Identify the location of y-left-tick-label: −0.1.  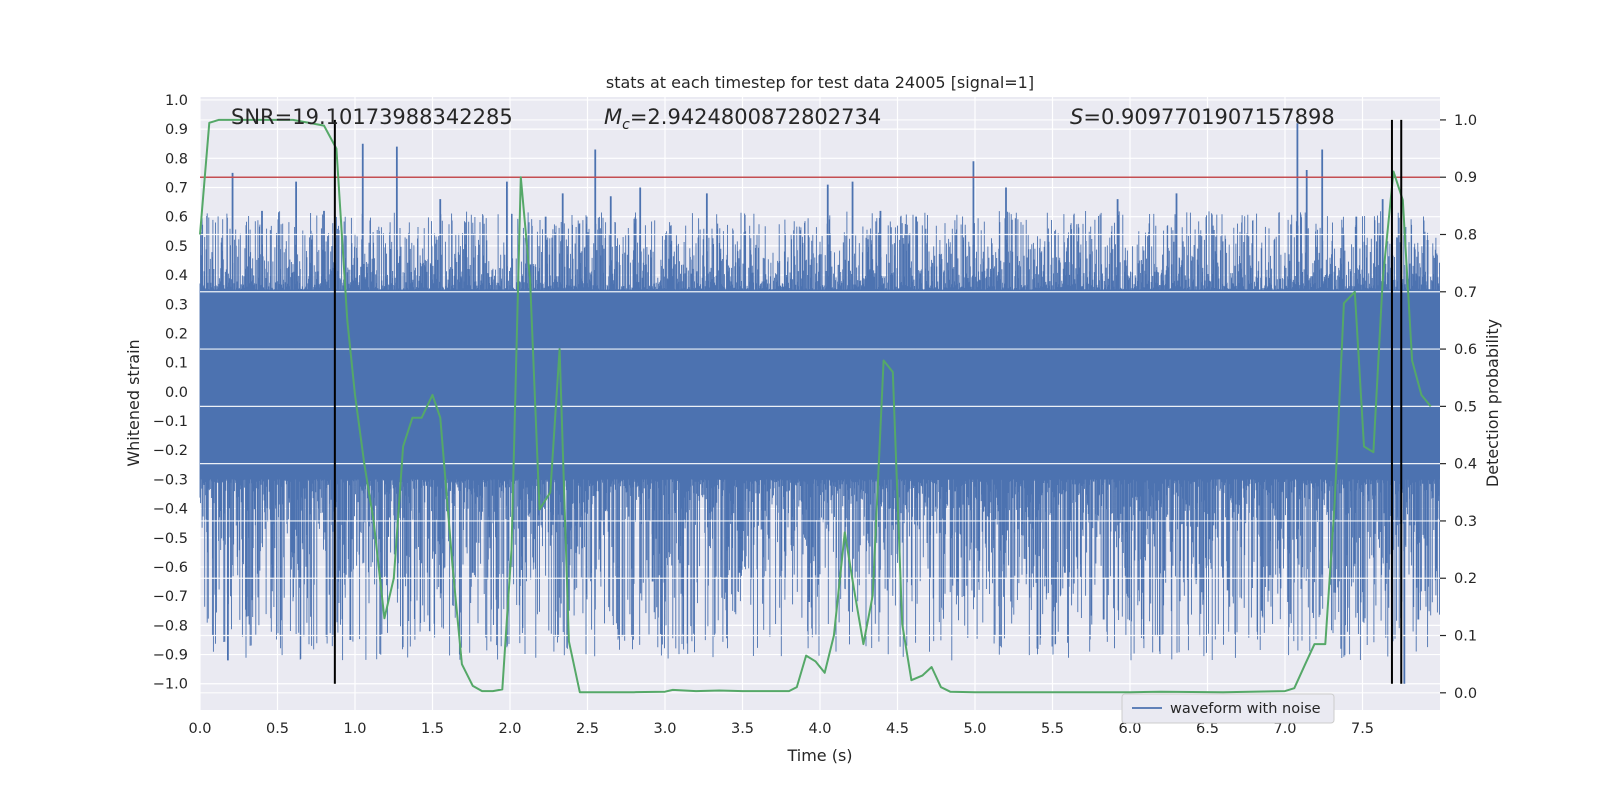
(170, 422).